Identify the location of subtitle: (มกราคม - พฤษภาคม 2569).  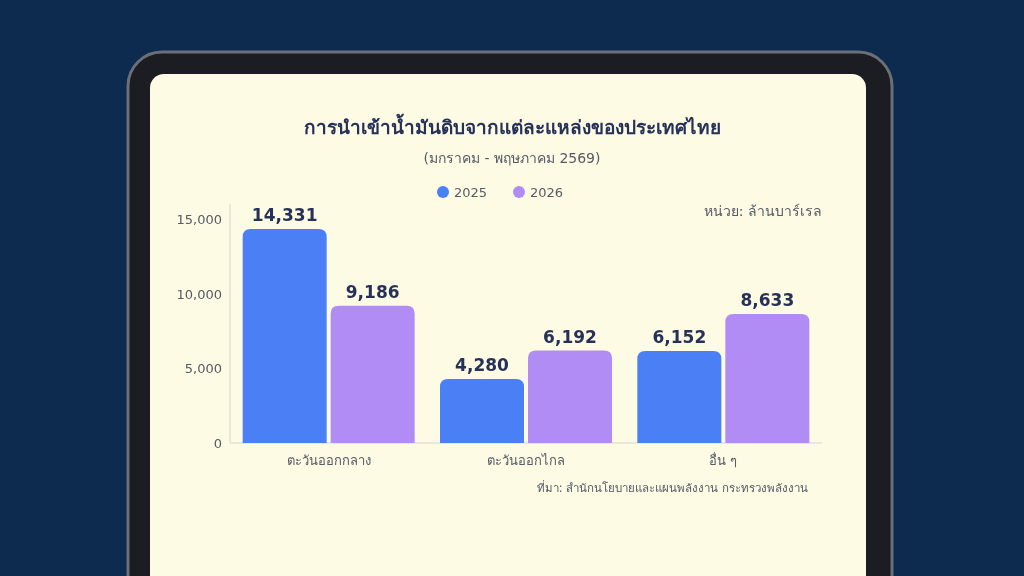
(512, 158).